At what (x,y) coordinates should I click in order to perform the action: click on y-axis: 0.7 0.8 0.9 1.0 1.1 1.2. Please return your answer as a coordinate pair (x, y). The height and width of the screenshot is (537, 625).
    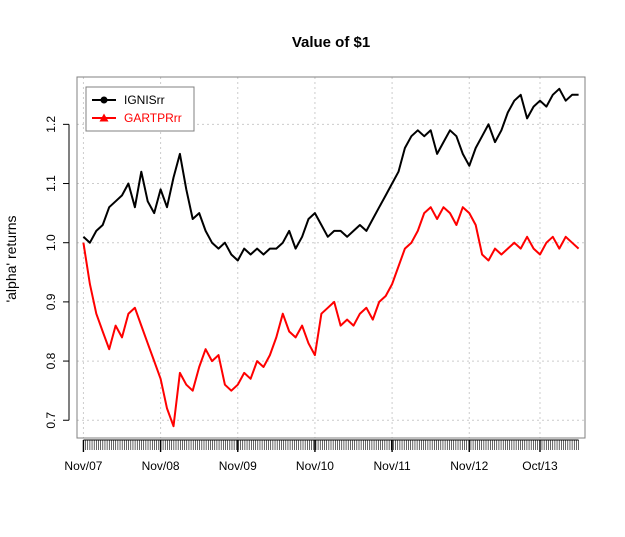
    Looking at the image, I should click on (57, 272).